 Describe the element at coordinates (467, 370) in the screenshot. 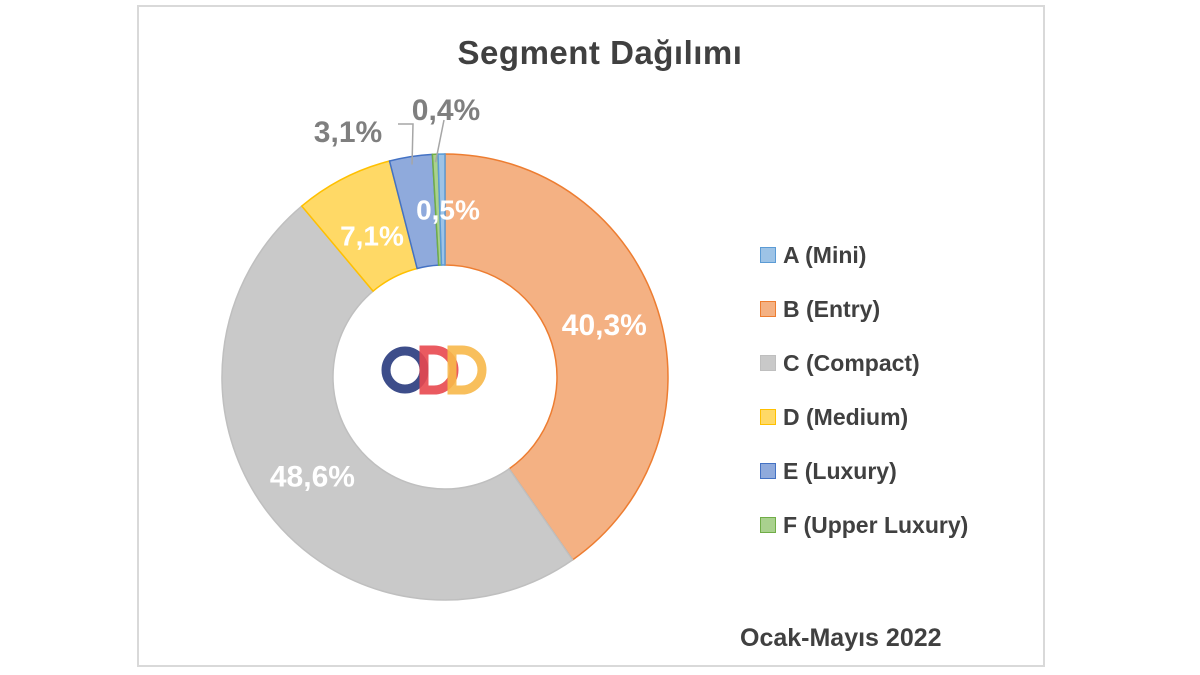

I see `logo-ring-d` at that location.